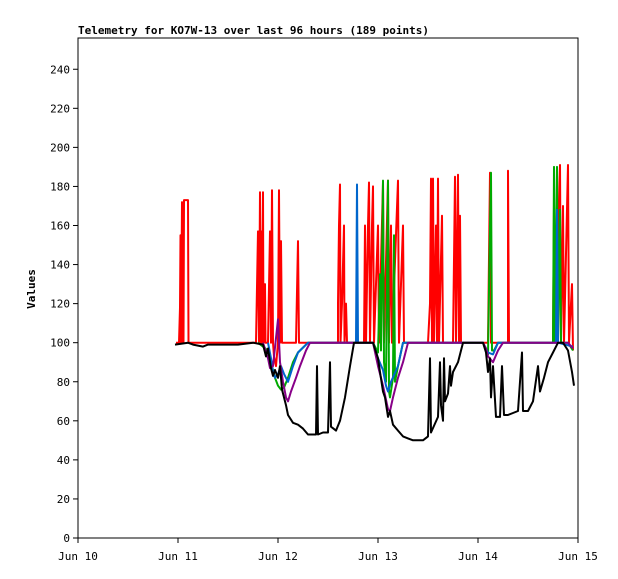  What do you see at coordinates (478, 556) in the screenshot?
I see `x-tick-label: Jun 14` at bounding box center [478, 556].